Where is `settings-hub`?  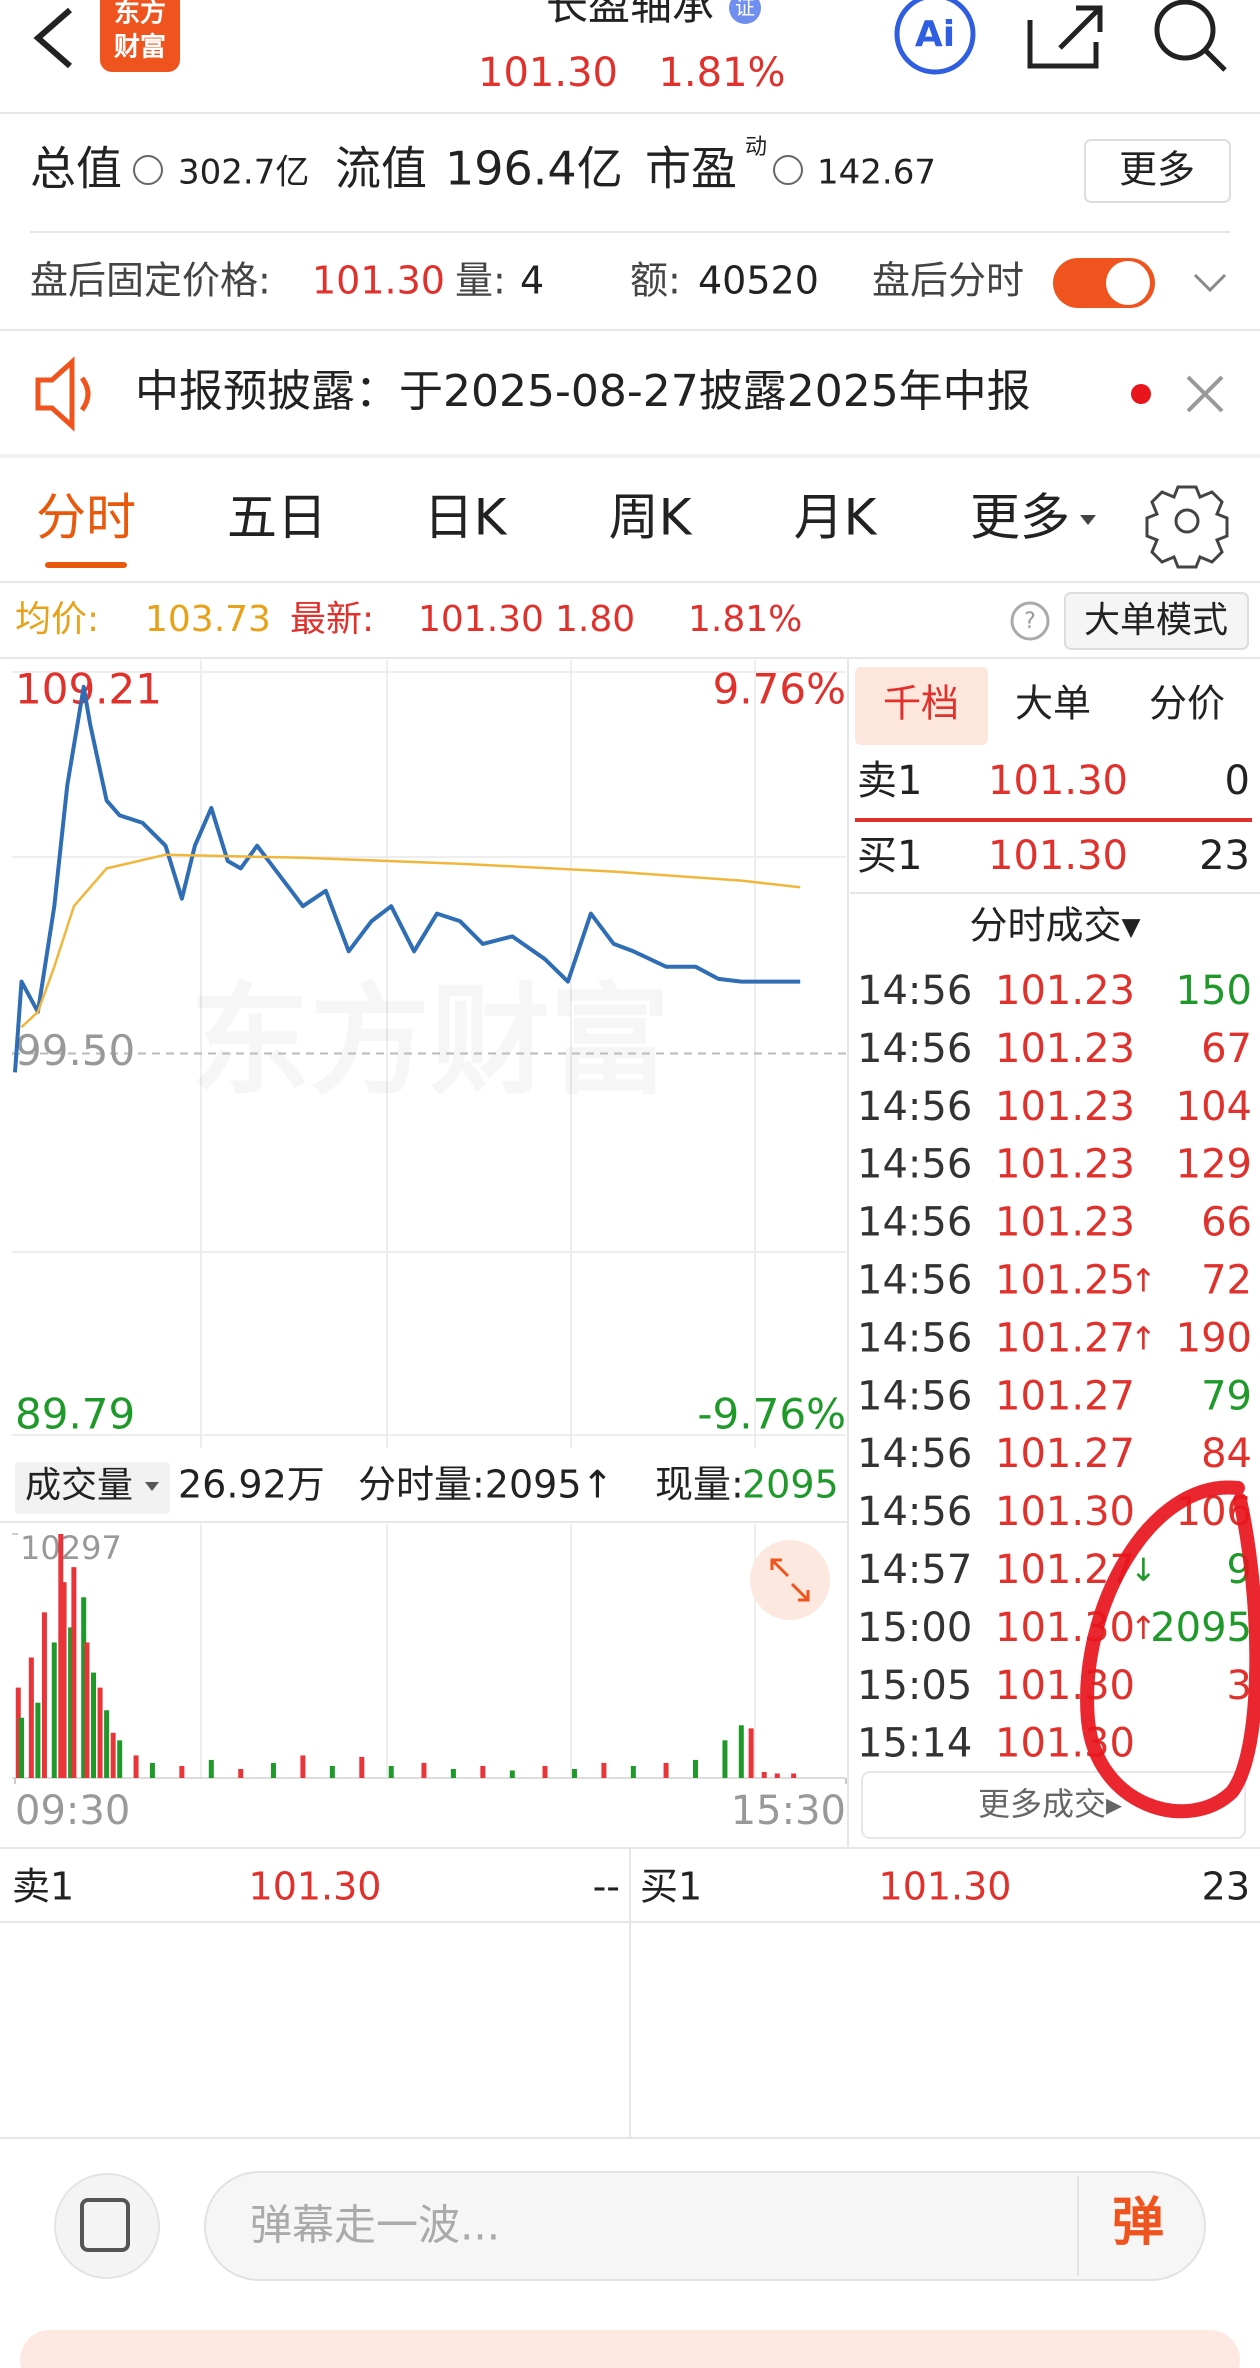
settings-hub is located at coordinates (1187, 521).